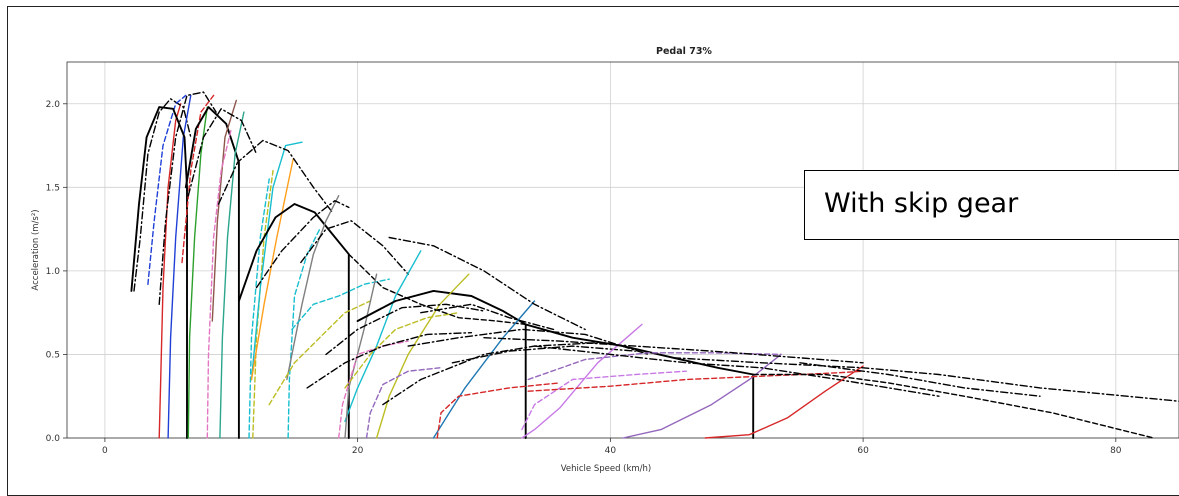 The width and height of the screenshot is (1179, 496). What do you see at coordinates (606, 469) in the screenshot?
I see `x-axis-label: Vehicle Speed (km/h)` at bounding box center [606, 469].